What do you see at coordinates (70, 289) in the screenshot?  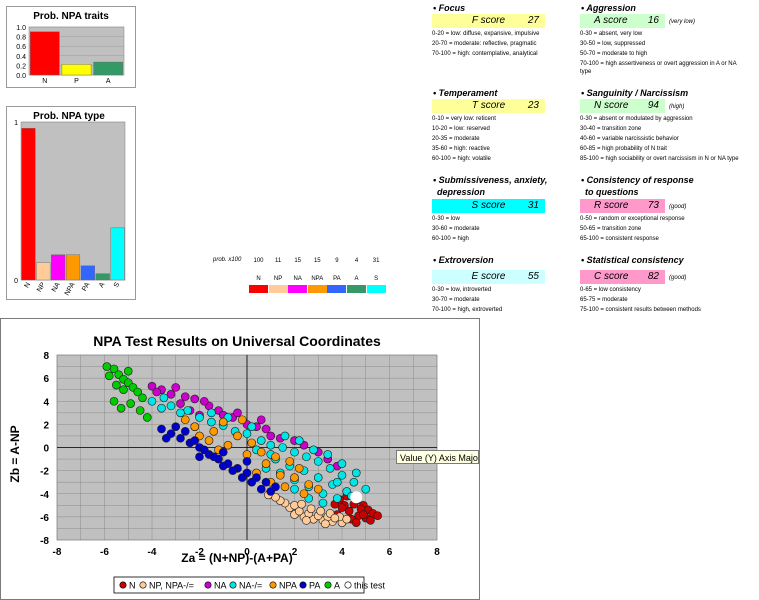 I see `x-tick-label: NPA` at bounding box center [70, 289].